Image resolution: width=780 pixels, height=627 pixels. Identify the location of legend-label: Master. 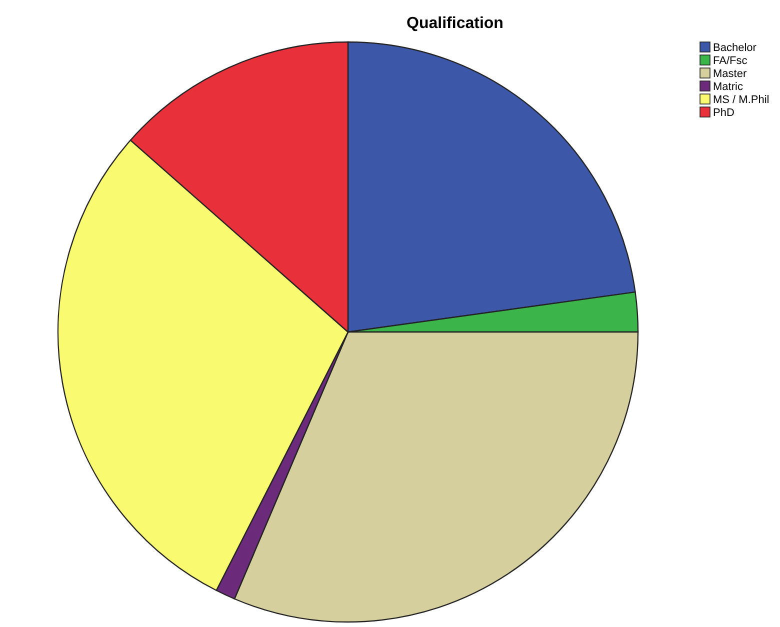
(730, 74).